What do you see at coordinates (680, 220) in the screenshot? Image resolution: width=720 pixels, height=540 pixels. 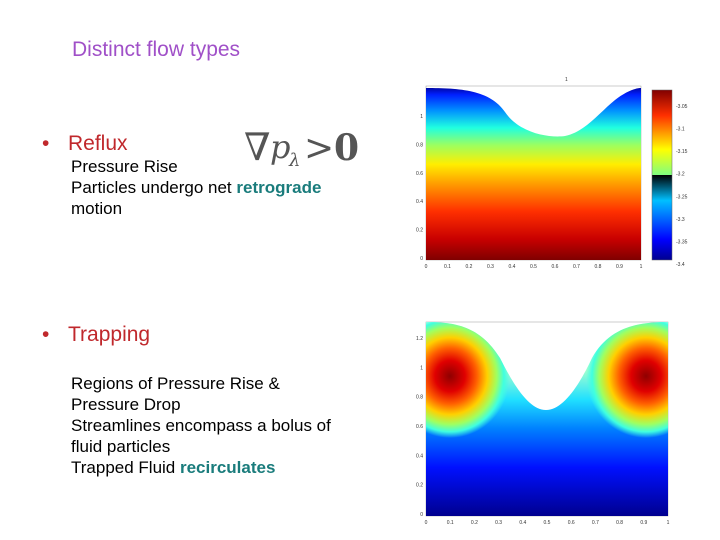 I see `top-cb-tick-5: -3.3` at bounding box center [680, 220].